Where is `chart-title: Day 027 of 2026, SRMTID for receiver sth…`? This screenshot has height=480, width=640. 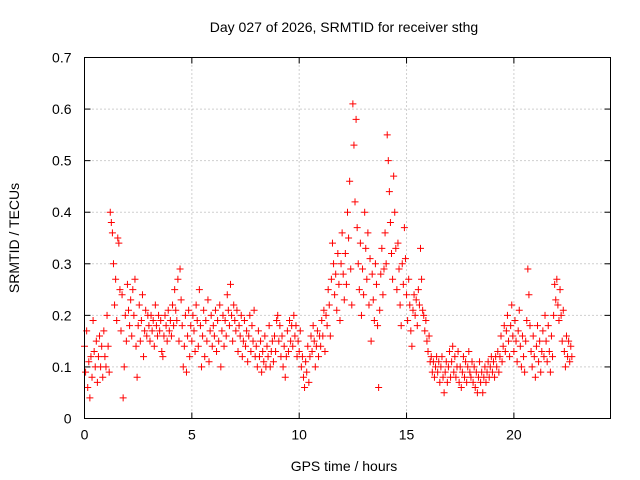 chart-title: Day 027 of 2026, SRMTID for receiver sth… is located at coordinates (344, 27).